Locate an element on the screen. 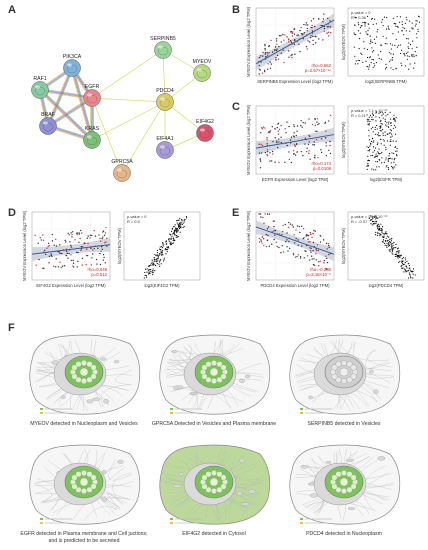  network-node-myeov: MYEOV is located at coordinates (202, 70).